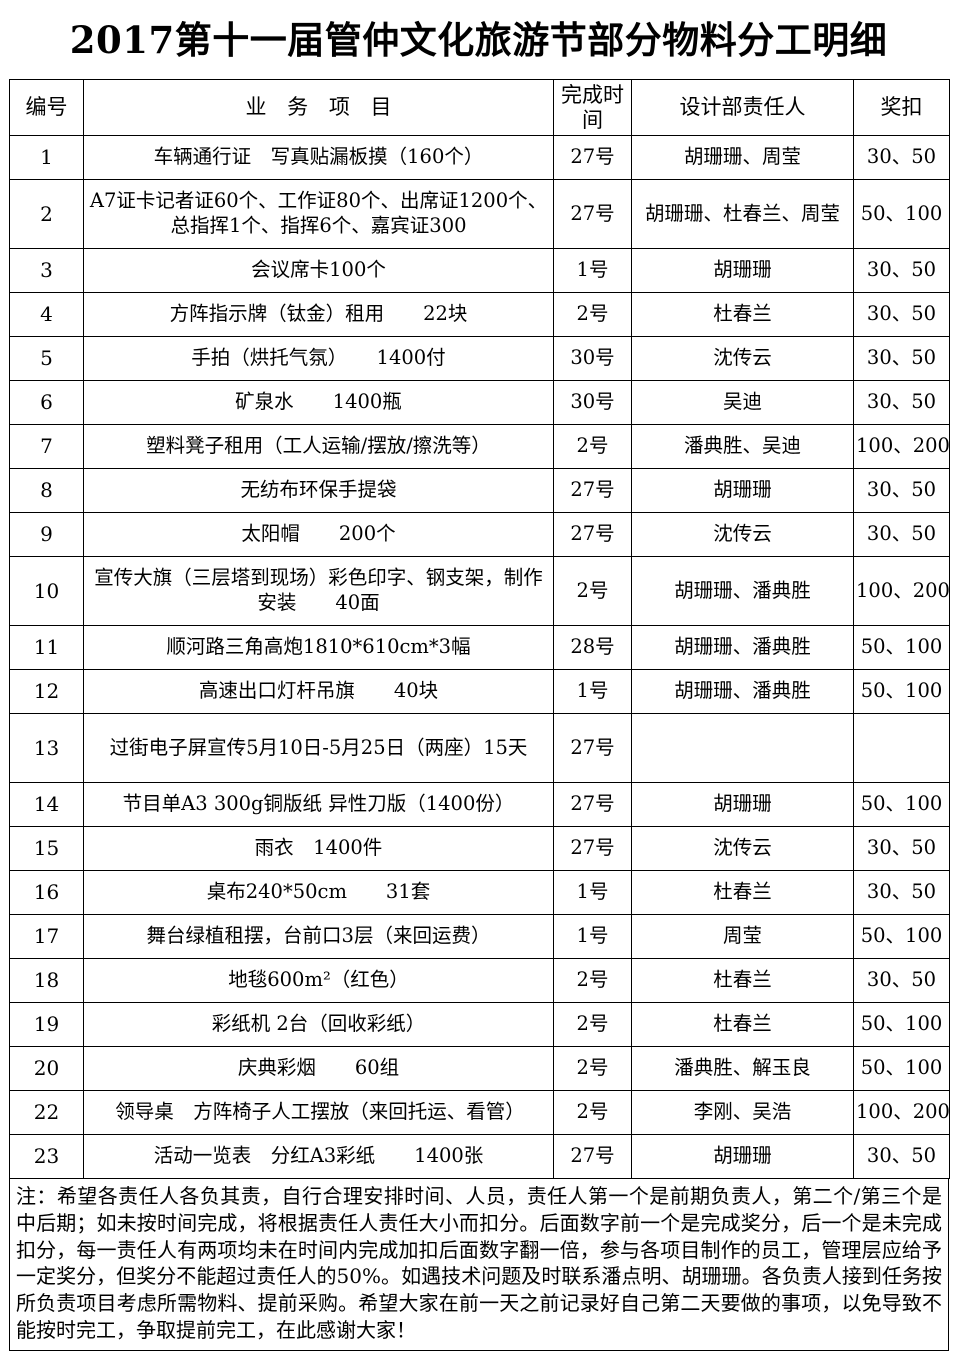 The width and height of the screenshot is (957, 1351). Describe the element at coordinates (46, 647) in the screenshot. I see `cell-no: 11` at that location.